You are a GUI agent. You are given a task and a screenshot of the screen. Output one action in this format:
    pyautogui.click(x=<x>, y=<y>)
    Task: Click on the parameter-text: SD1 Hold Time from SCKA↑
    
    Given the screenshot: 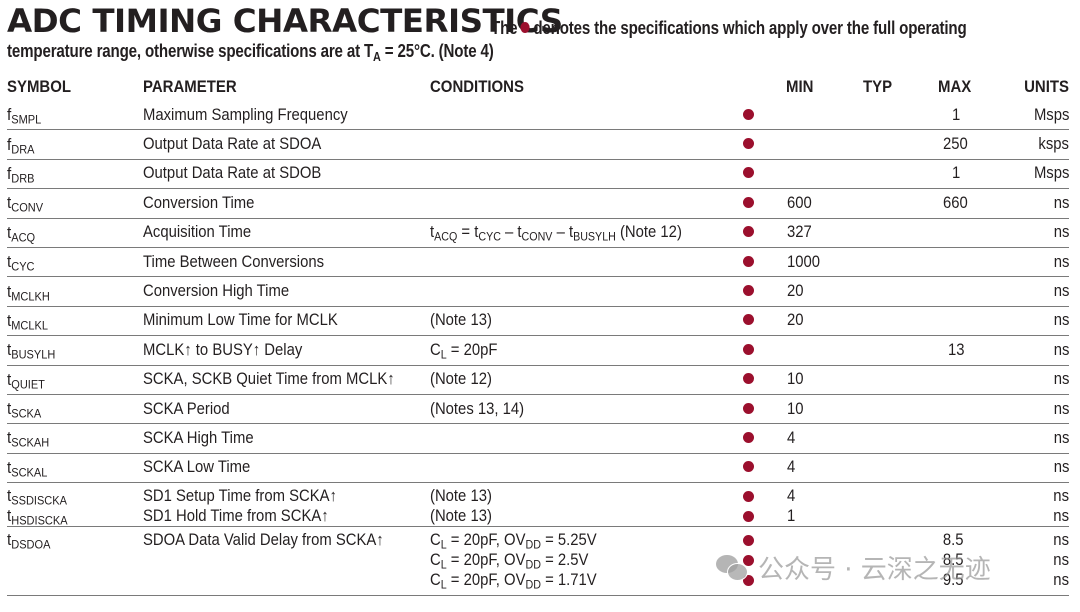 What is the action you would take?
    pyautogui.click(x=236, y=516)
    